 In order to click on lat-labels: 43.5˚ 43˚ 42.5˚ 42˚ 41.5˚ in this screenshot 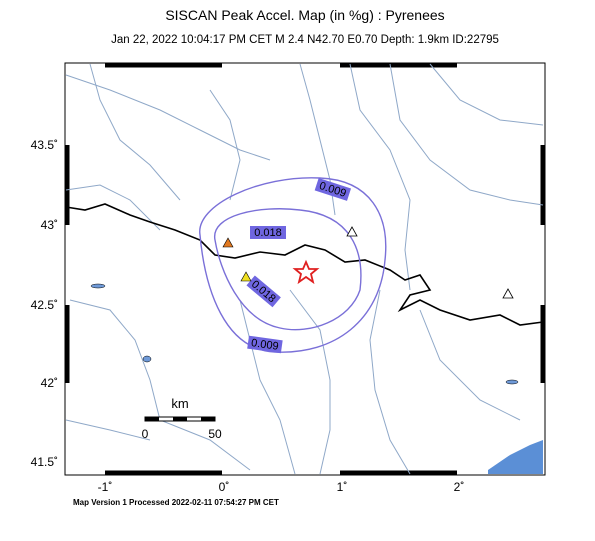, I will do `click(44, 303)`.